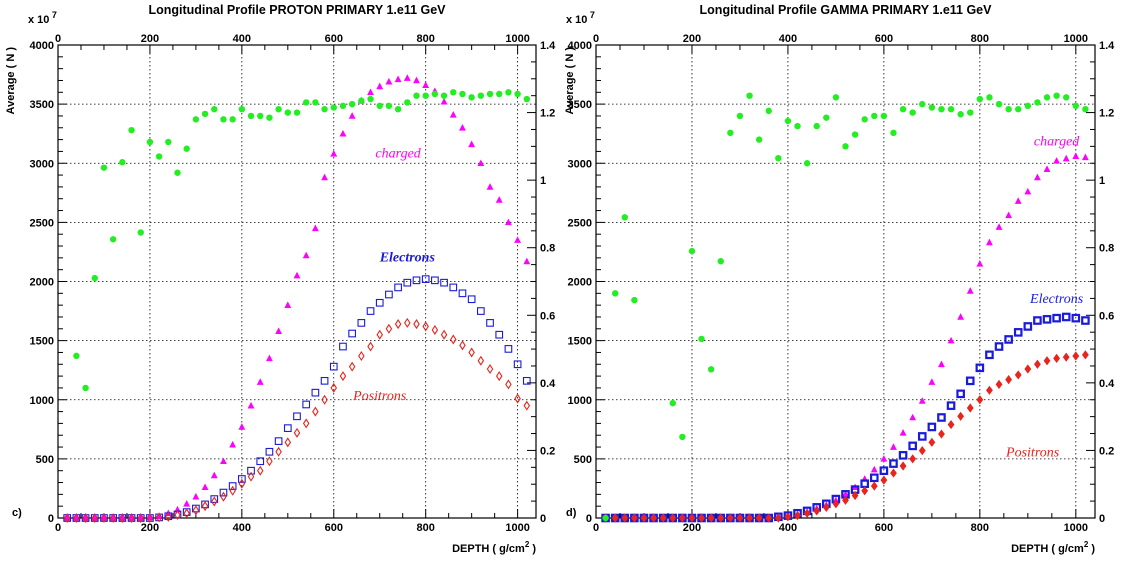  I want to click on right-tick-label: 0.6, so click(547, 316).